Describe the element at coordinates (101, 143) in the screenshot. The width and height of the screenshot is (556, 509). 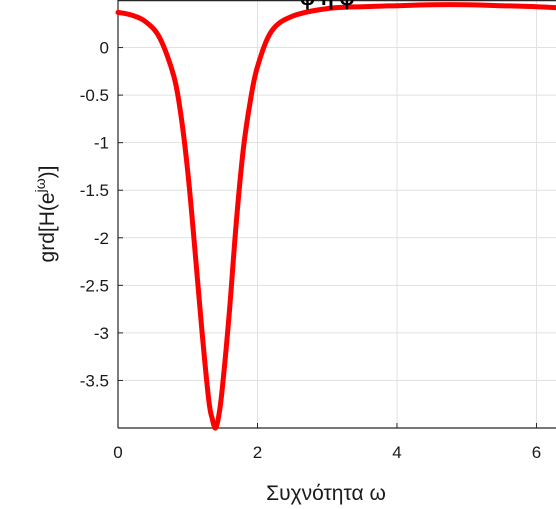
I see `y-tick-label: -1` at that location.